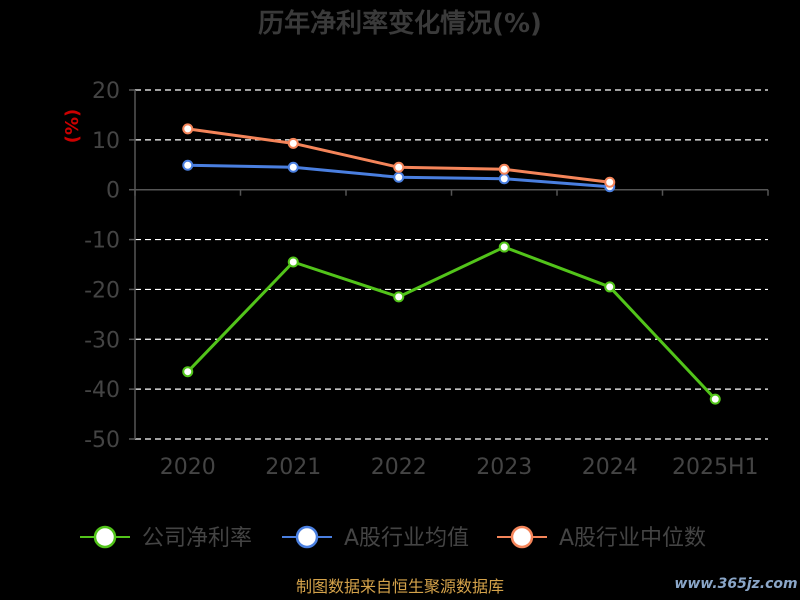  I want to click on x-tick-label: 2024, so click(610, 467).